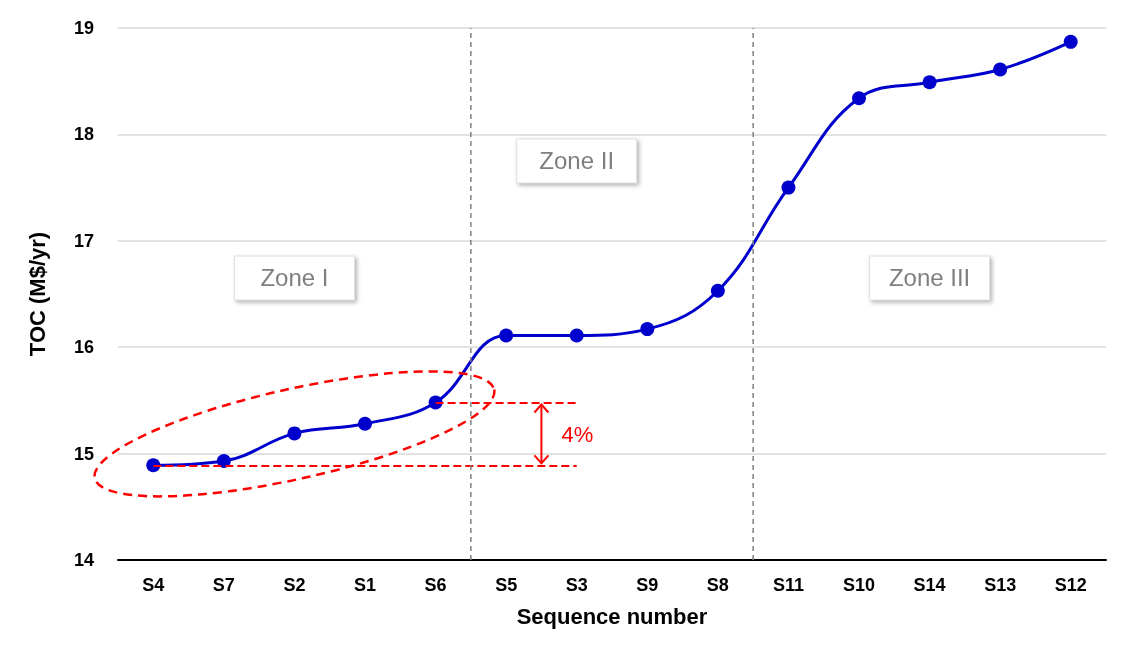 The image size is (1134, 648). Describe the element at coordinates (435, 585) in the screenshot. I see `x-tick-label: S6` at that location.